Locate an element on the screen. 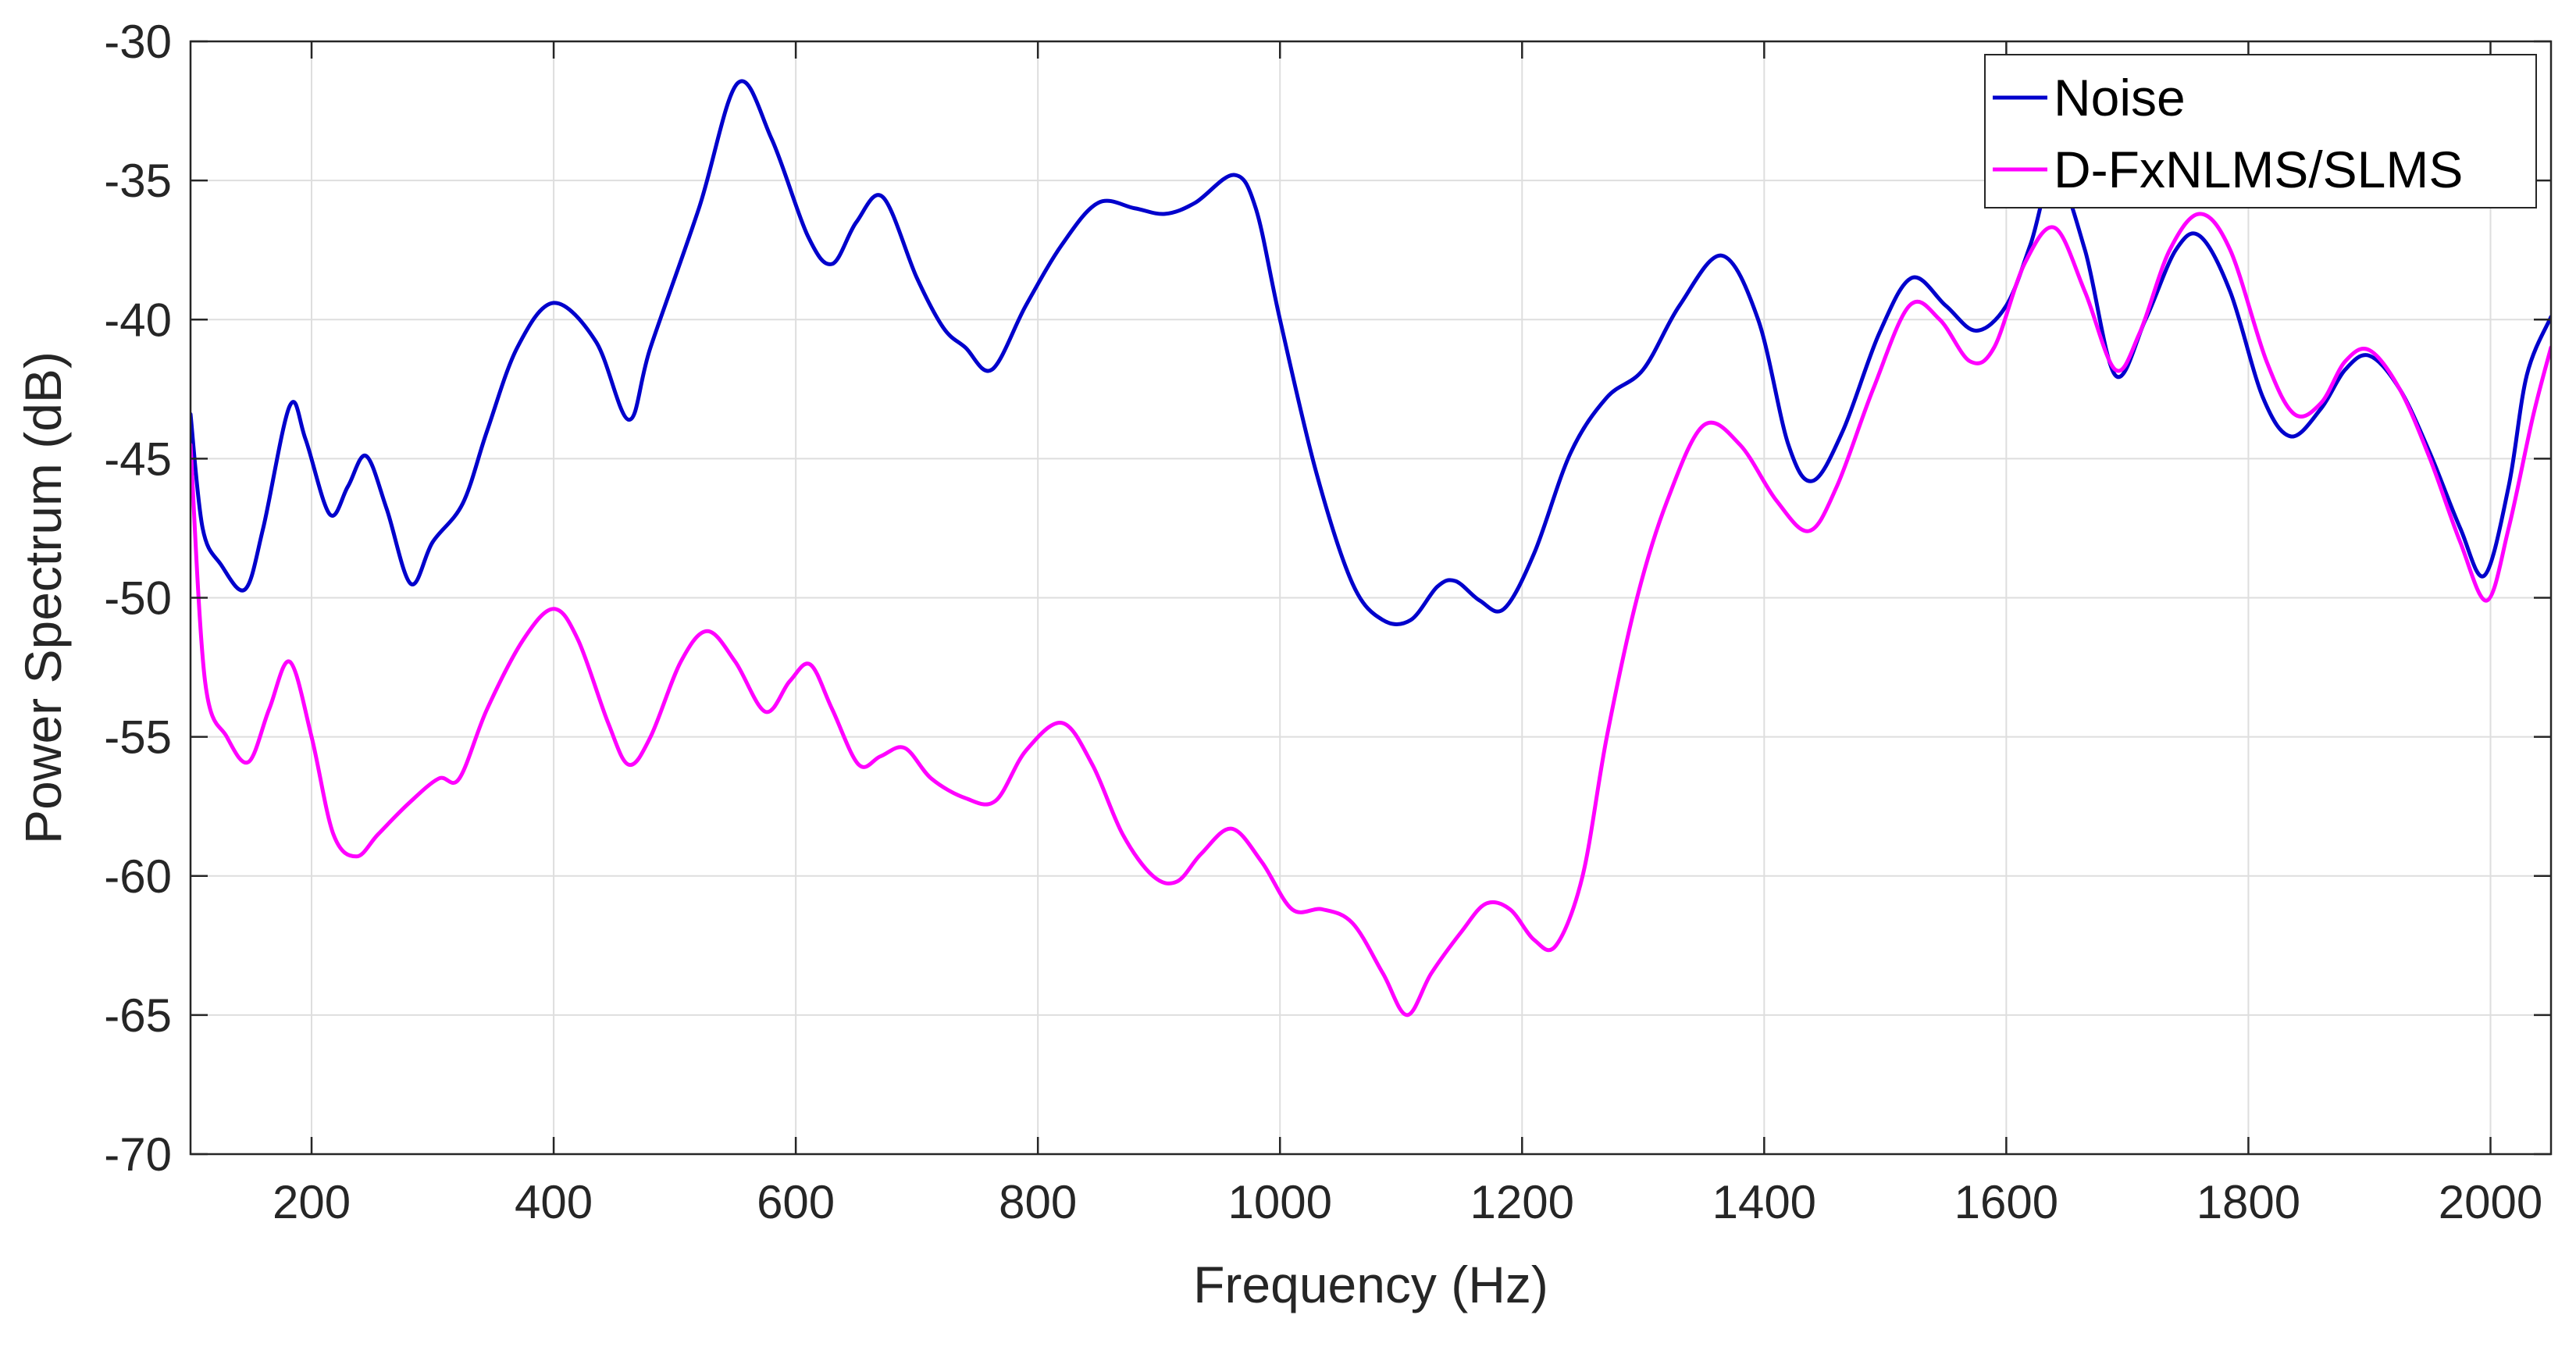 The width and height of the screenshot is (2576, 1347). x-tick-label: 2000 is located at coordinates (2490, 1202).